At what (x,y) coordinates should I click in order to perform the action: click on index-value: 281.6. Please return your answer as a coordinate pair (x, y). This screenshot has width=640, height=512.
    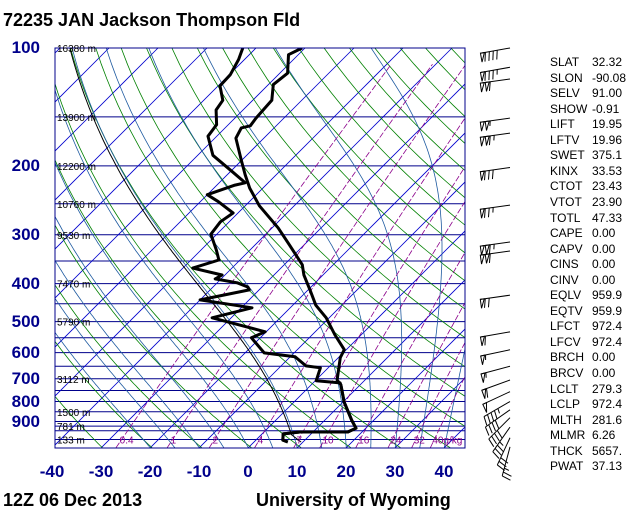
    Looking at the image, I should click on (607, 419).